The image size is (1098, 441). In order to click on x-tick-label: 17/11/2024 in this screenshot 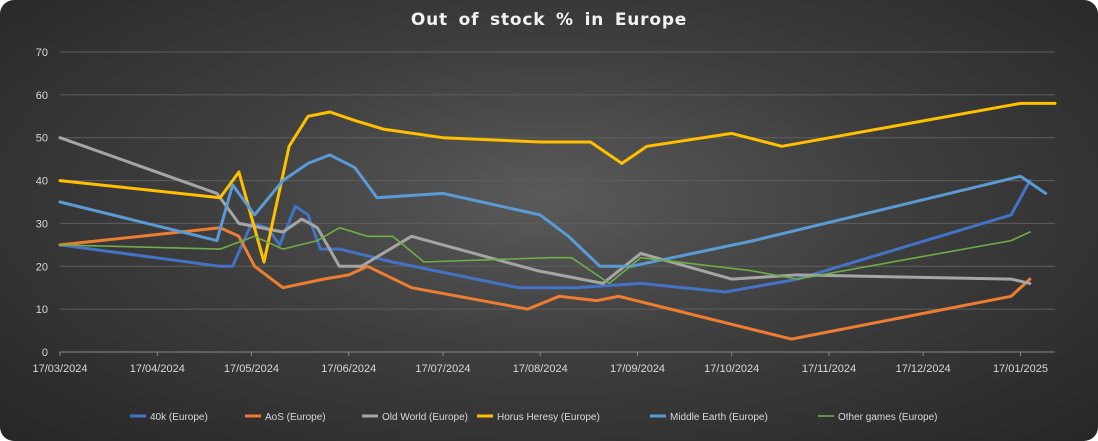, I will do `click(829, 369)`.